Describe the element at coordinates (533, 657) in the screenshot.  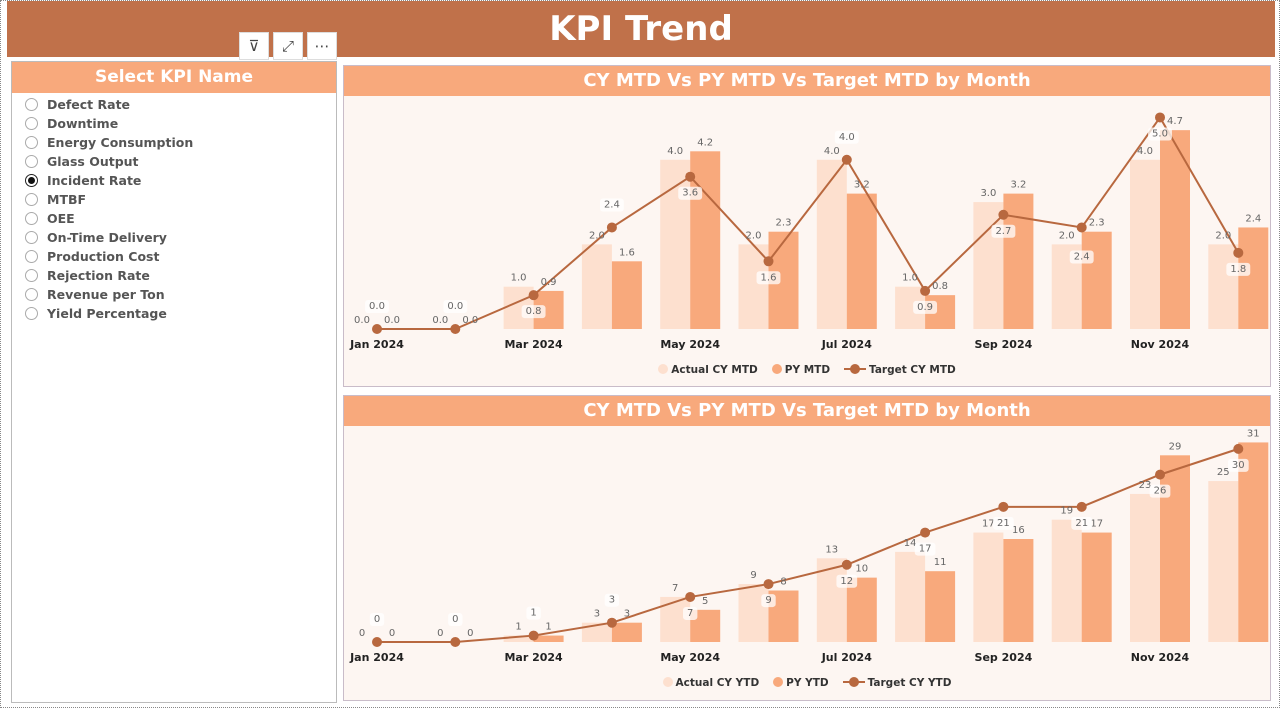
I see `x-tick-label: Mar 2024` at that location.